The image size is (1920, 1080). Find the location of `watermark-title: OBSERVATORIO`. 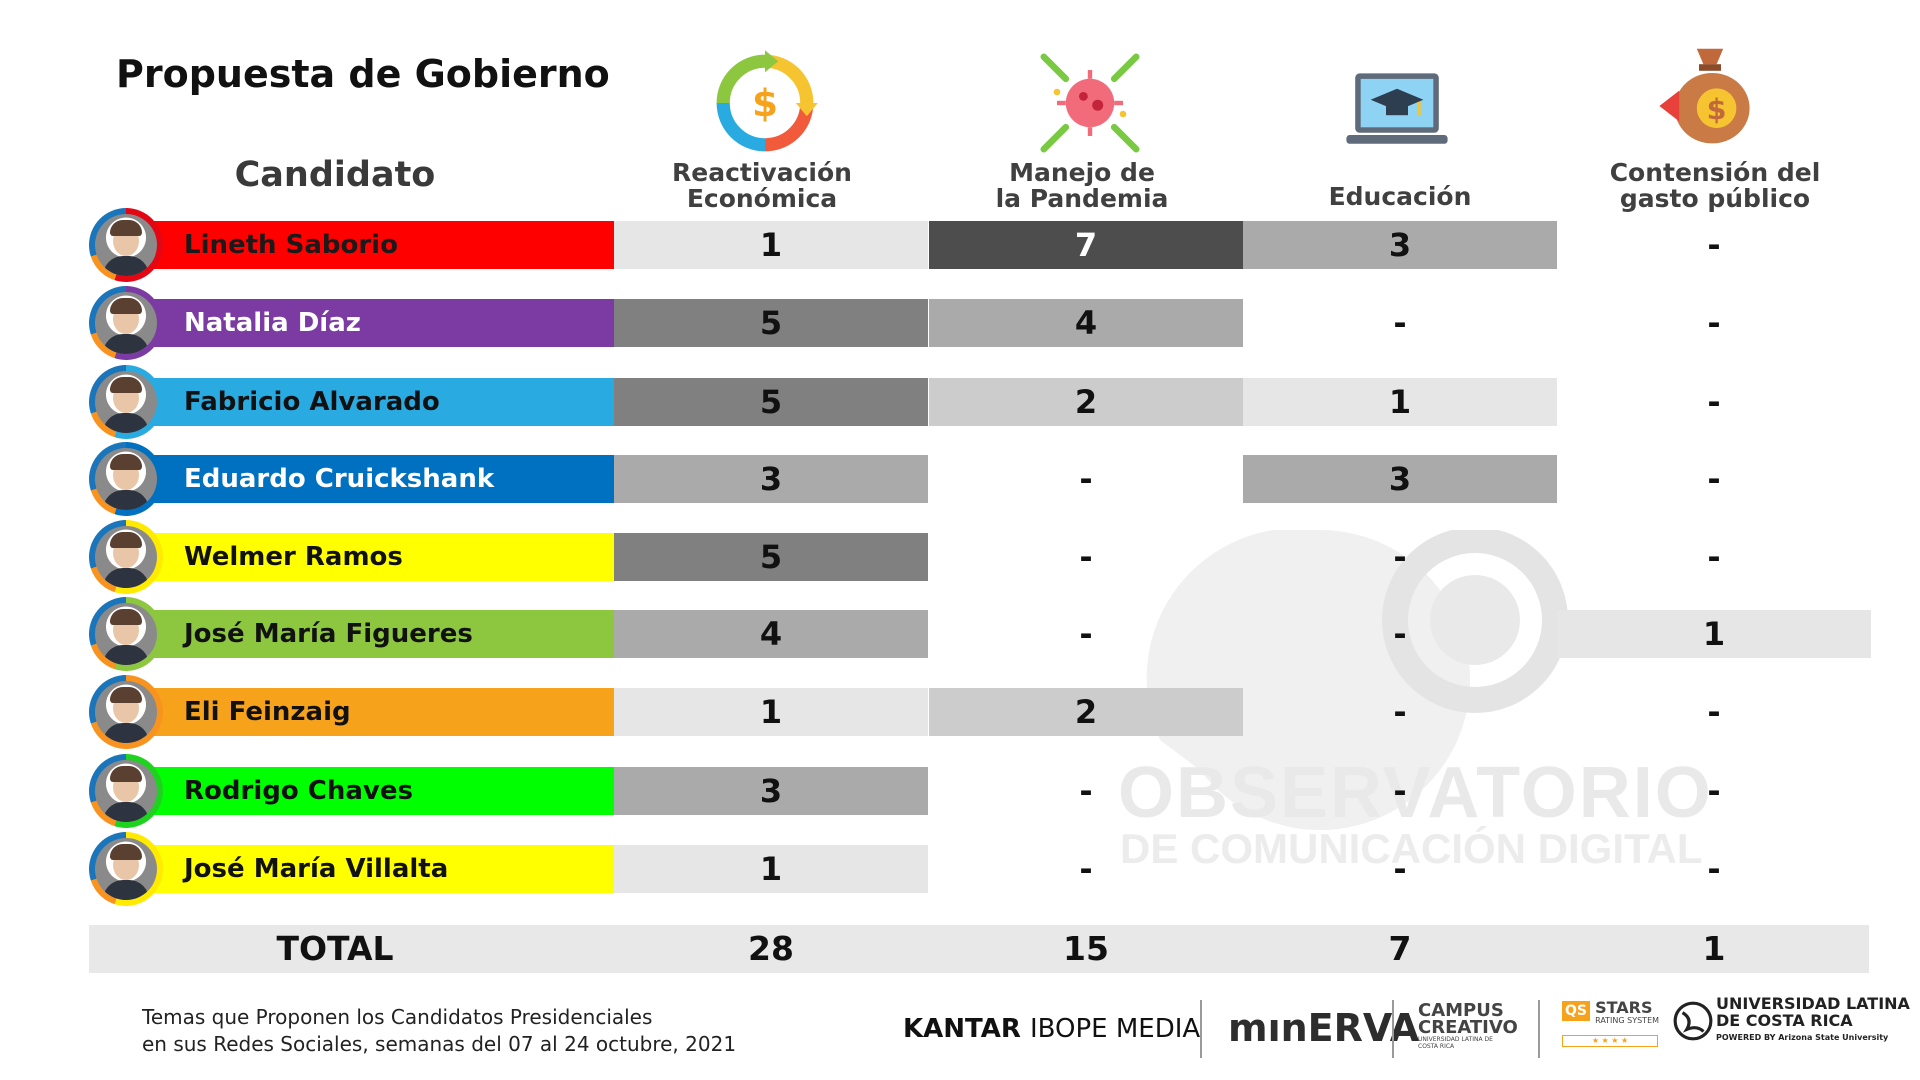

watermark-title: OBSERVATORIO is located at coordinates (1415, 793).